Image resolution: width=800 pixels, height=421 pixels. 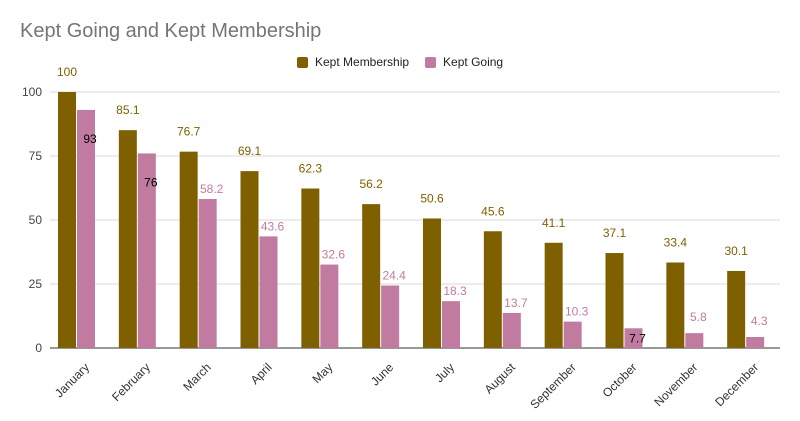 What do you see at coordinates (620, 380) in the screenshot?
I see `x-tick-label-october: October` at bounding box center [620, 380].